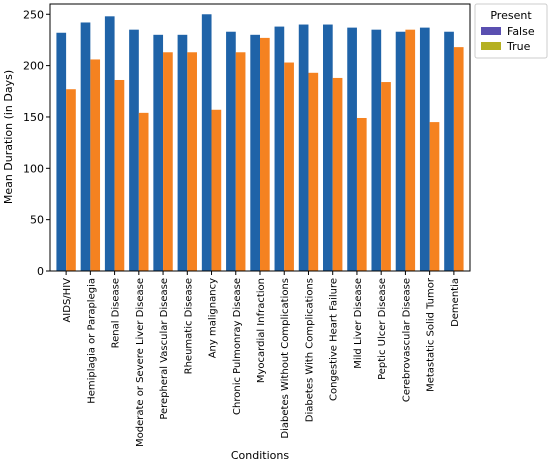 This screenshot has width=550, height=464. What do you see at coordinates (33, 66) in the screenshot?
I see `y-tick-label-4: 200` at bounding box center [33, 66].